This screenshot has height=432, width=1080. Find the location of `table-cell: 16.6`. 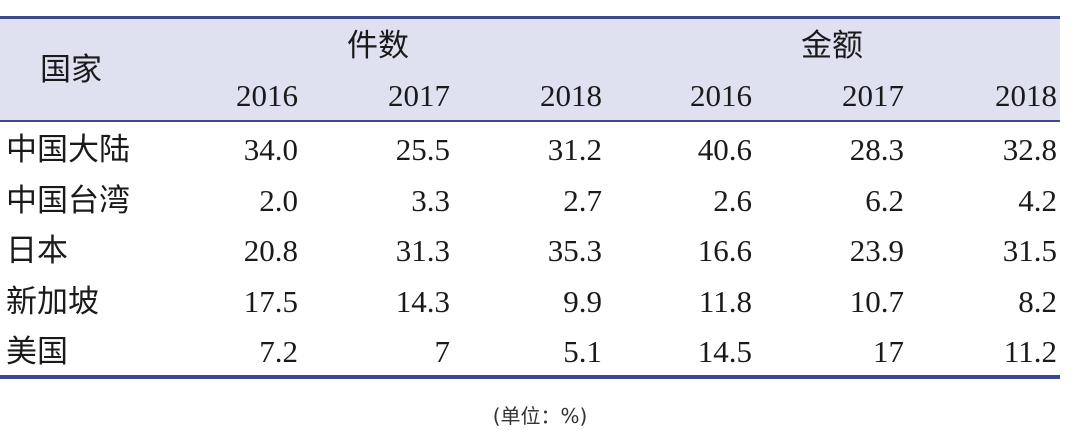

table-cell: 16.6 is located at coordinates (724, 250).